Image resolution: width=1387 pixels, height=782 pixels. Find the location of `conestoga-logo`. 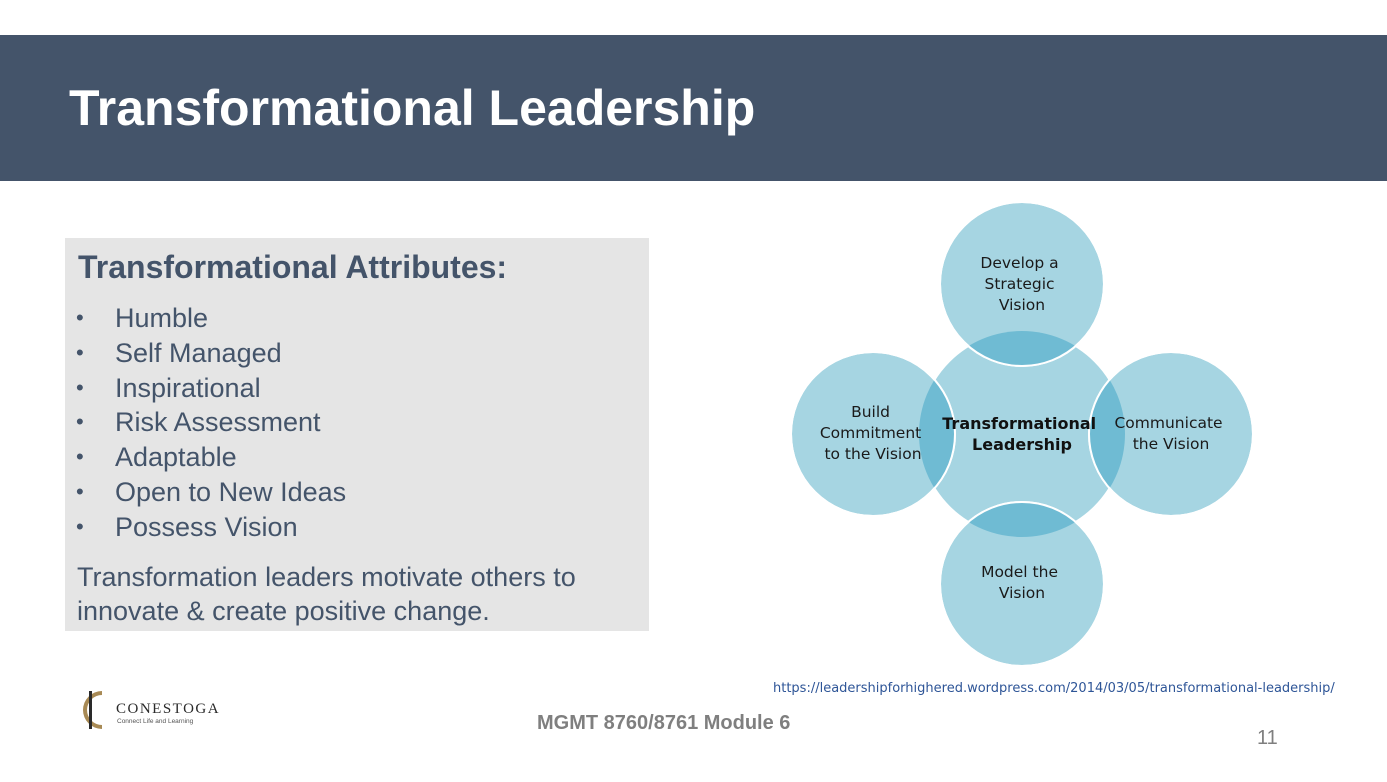

conestoga-logo is located at coordinates (92, 710).